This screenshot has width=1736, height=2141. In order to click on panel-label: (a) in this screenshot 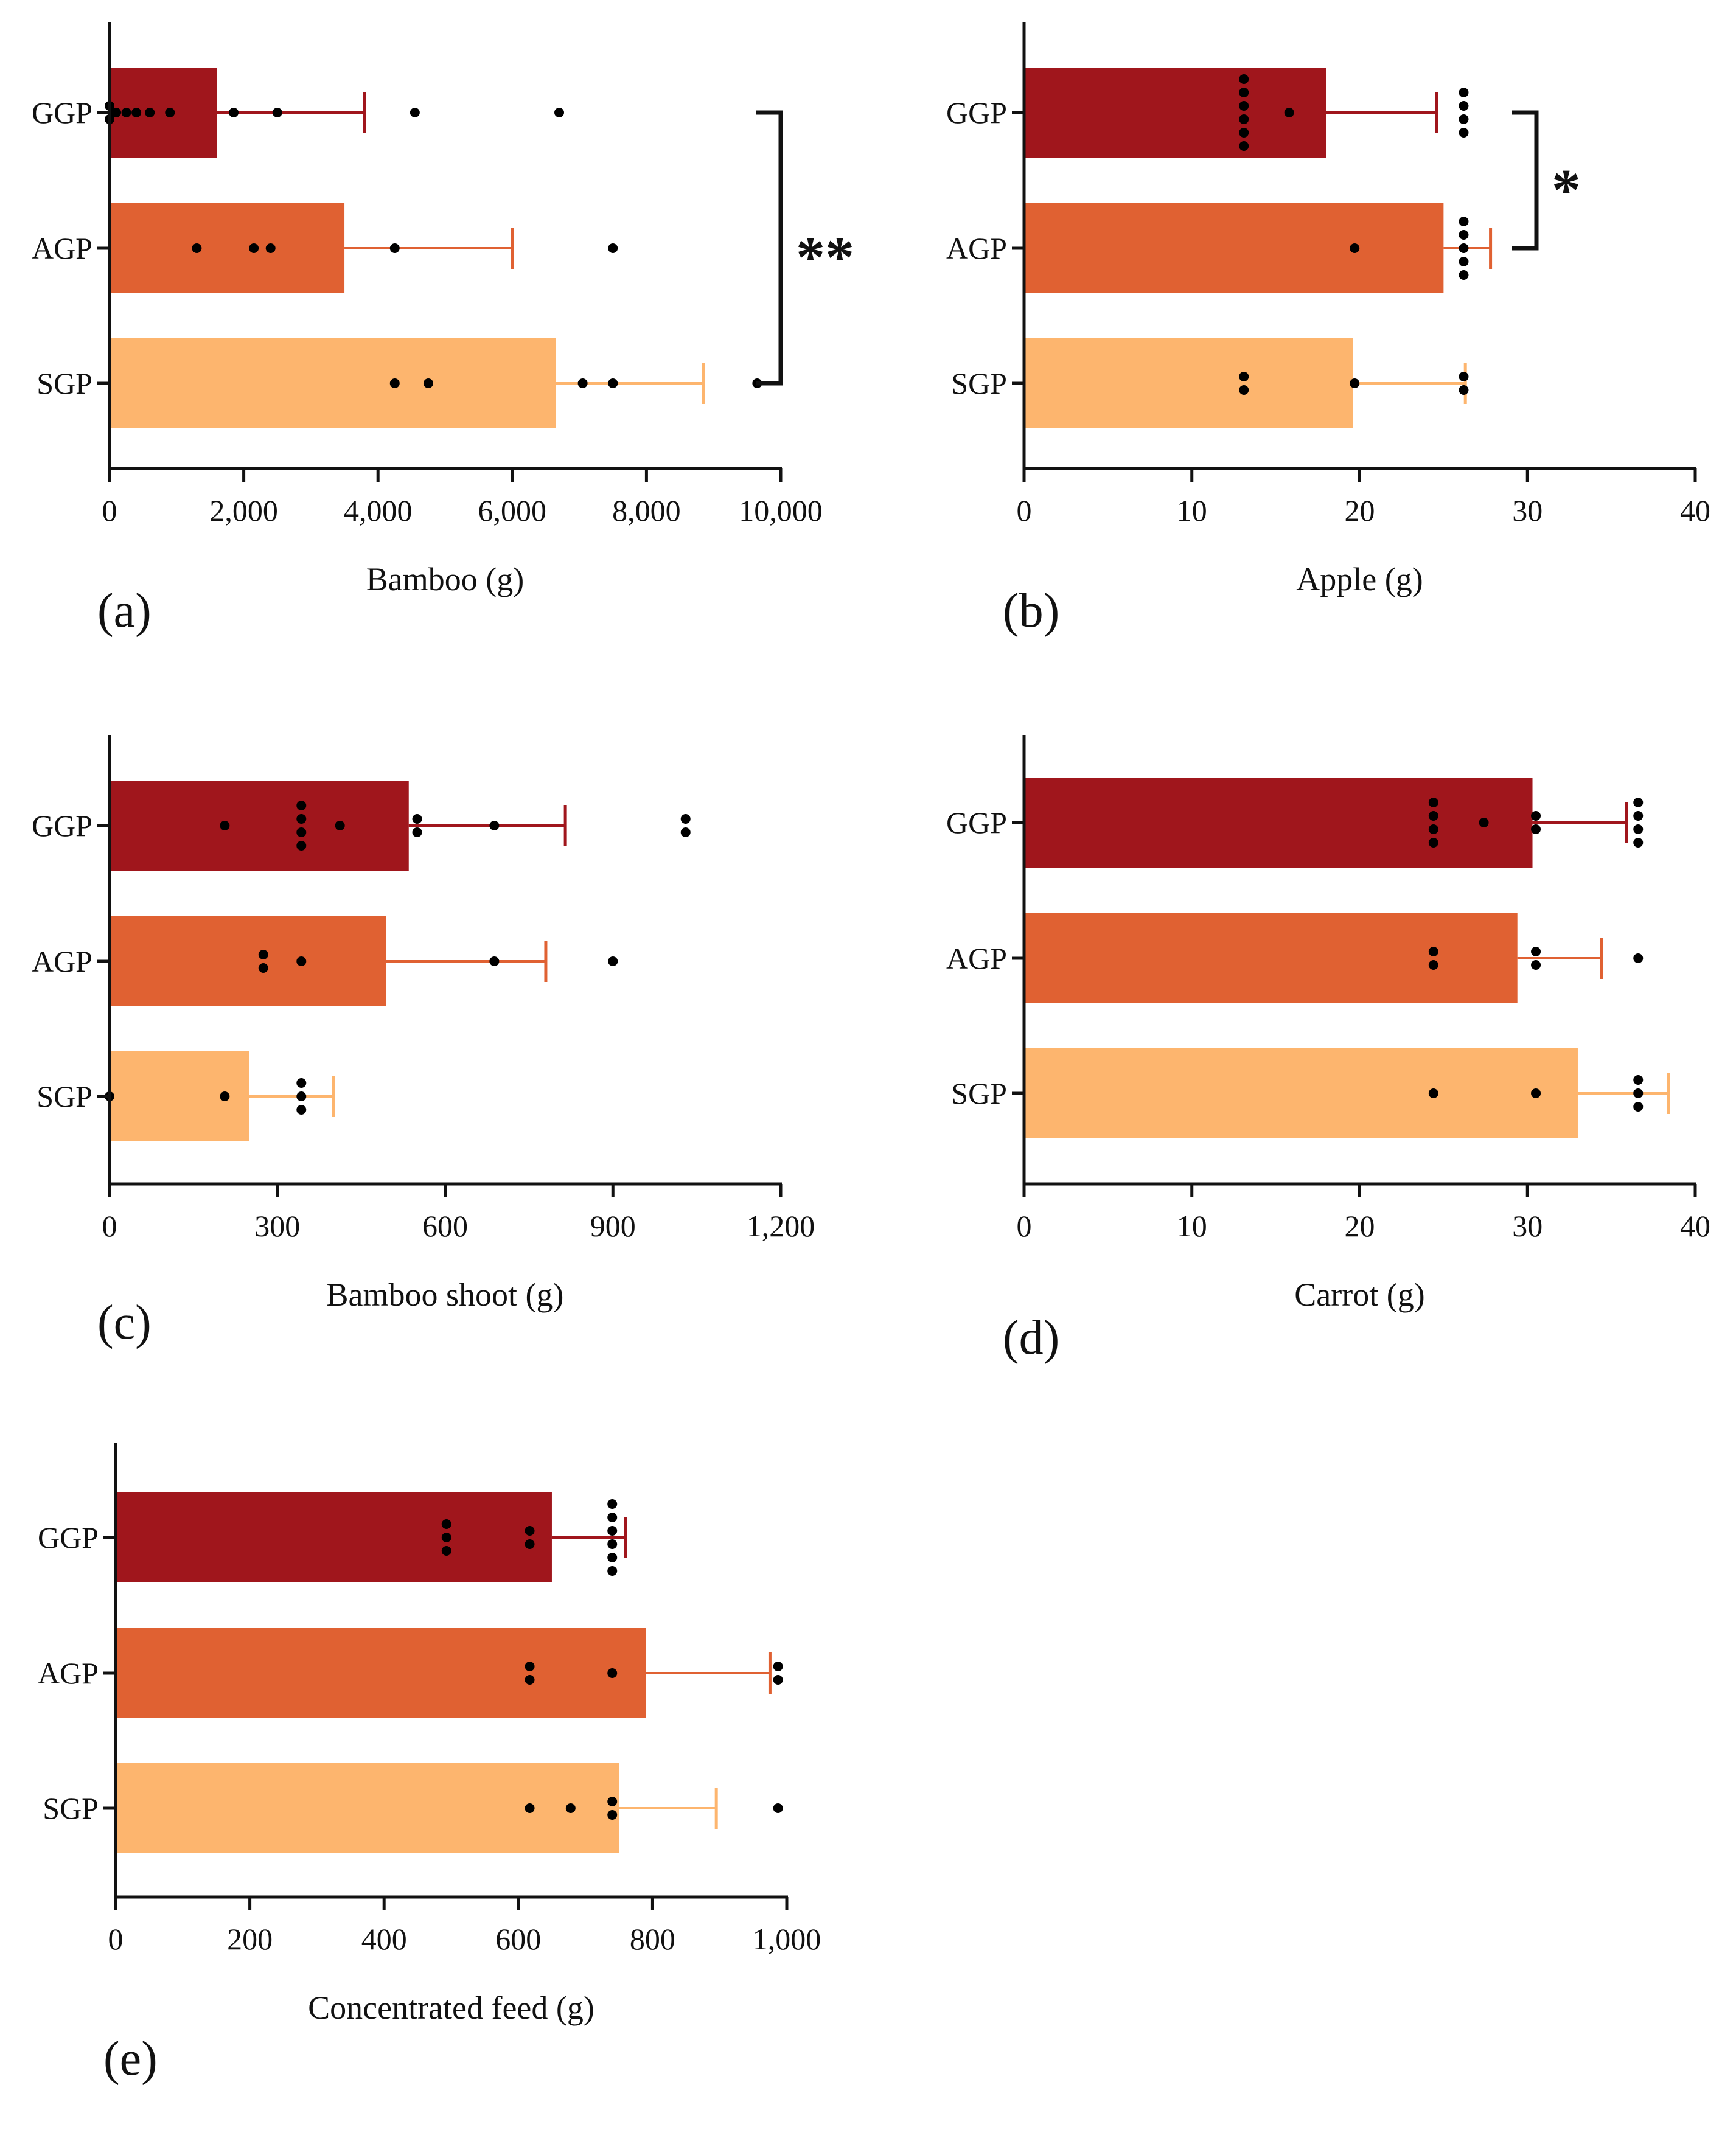, I will do `click(124, 611)`.